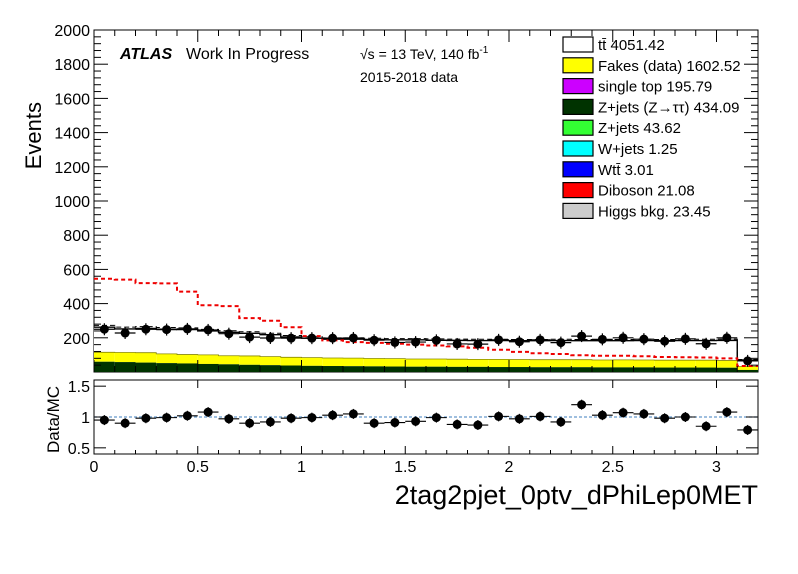 This screenshot has height=574, width=798. Describe the element at coordinates (424, 53) in the screenshot. I see `energy-label: √s = 13 TeV, 140 fb-1` at that location.